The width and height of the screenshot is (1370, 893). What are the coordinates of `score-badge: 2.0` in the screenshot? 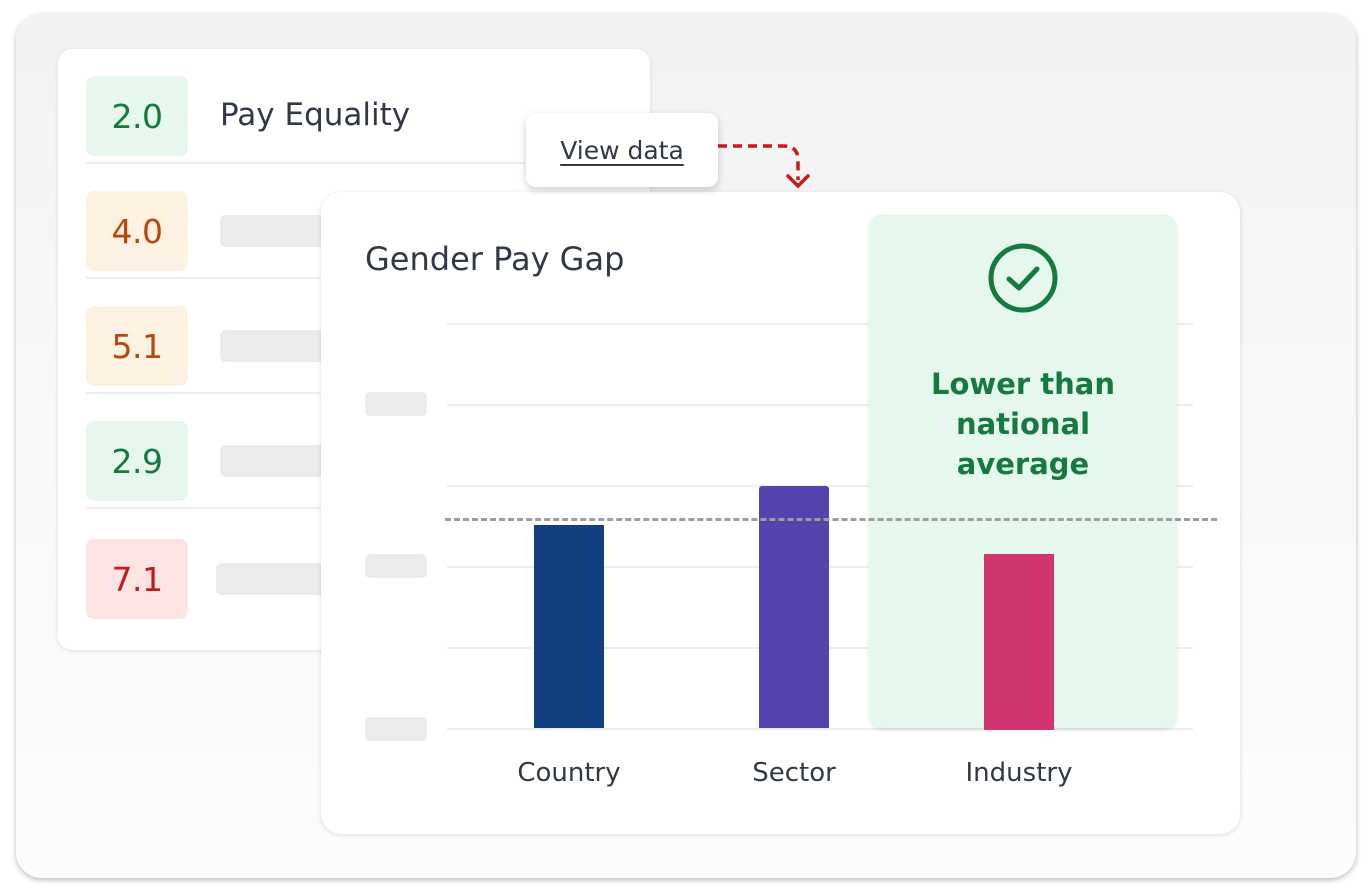 It's located at (137, 116).